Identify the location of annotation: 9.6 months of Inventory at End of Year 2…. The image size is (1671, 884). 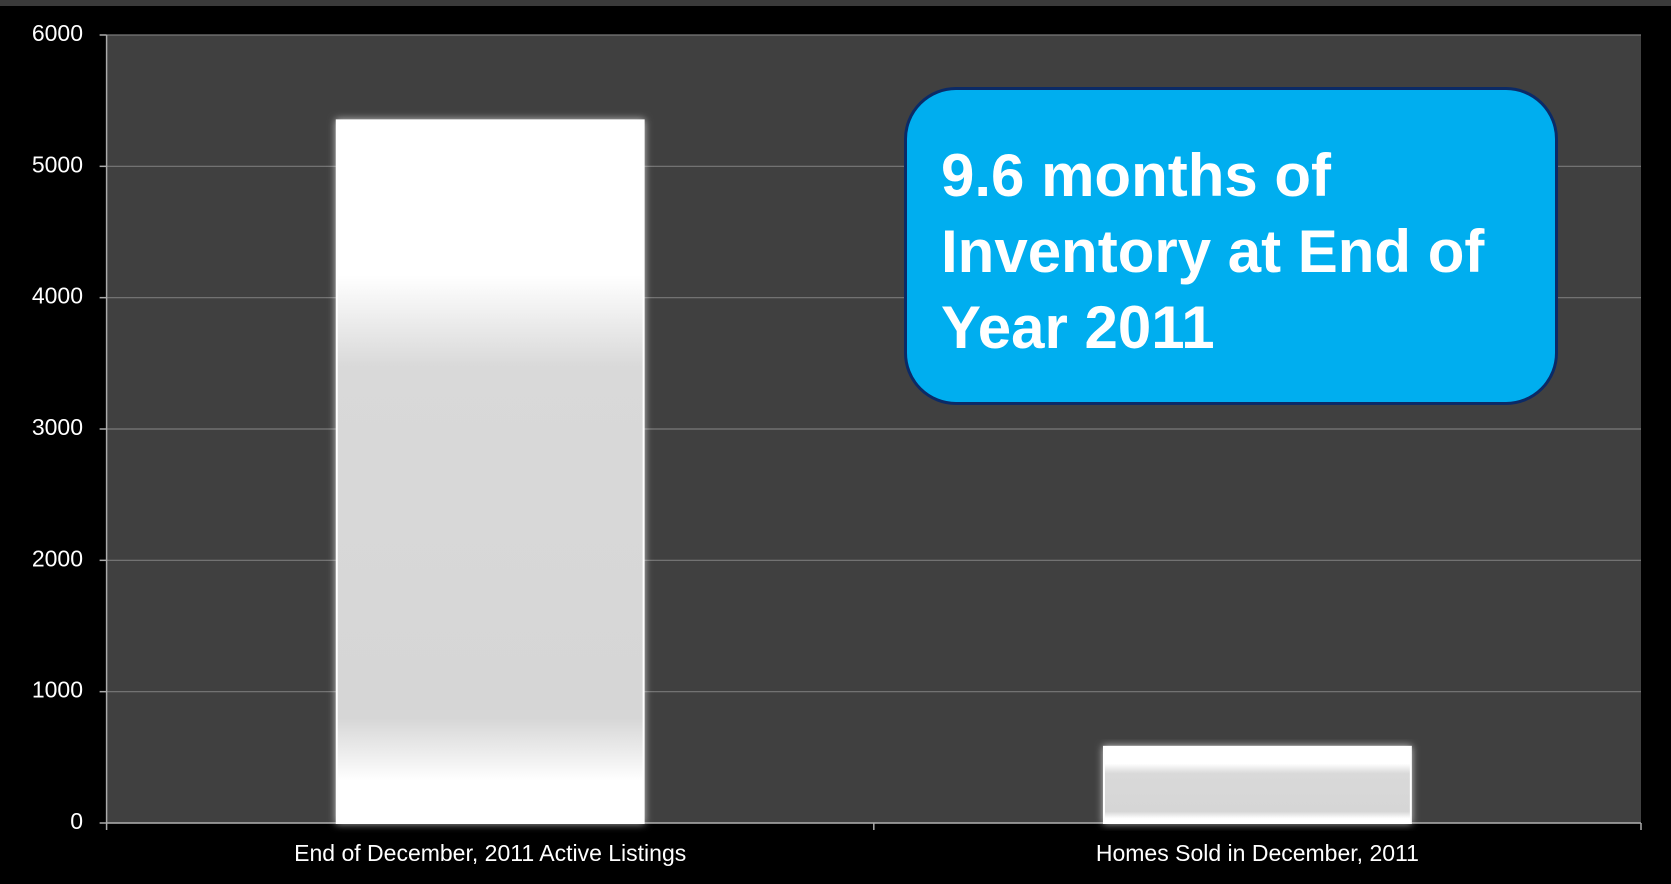
(1231, 246).